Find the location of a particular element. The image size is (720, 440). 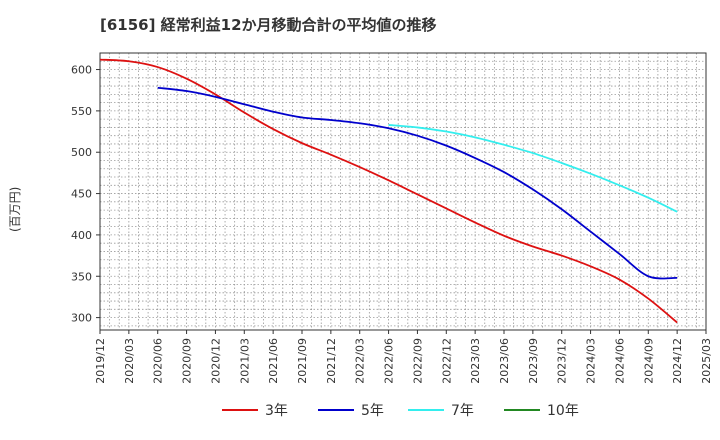

x-tick-label: 2020/09 is located at coordinates (187, 361).